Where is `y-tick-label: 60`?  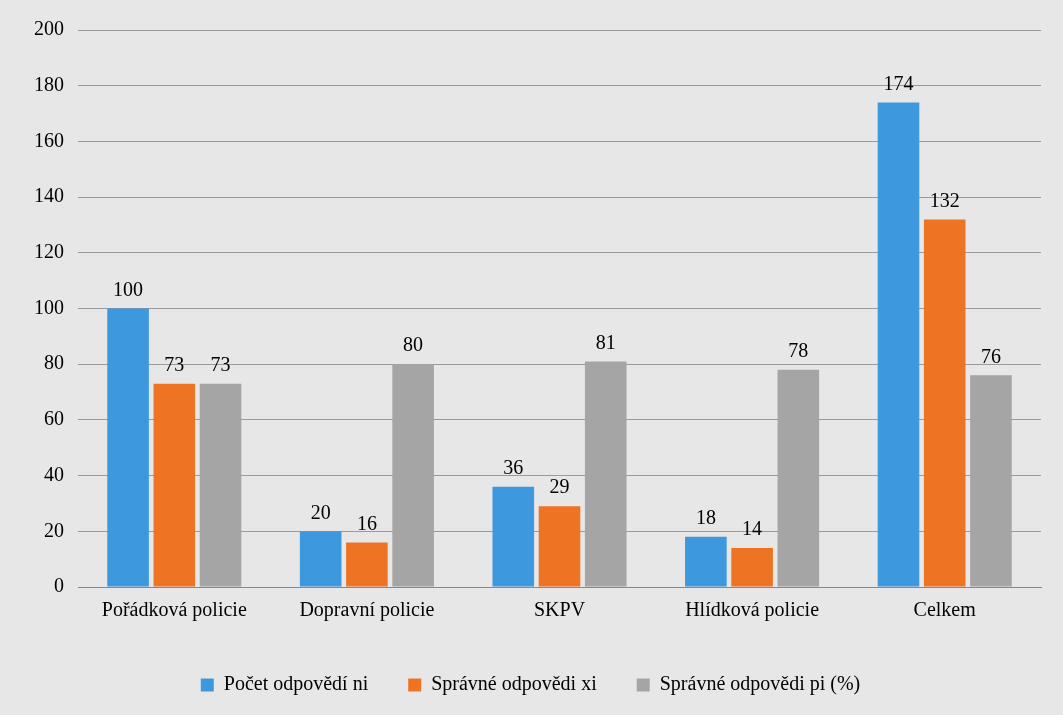
y-tick-label: 60 is located at coordinates (54, 418).